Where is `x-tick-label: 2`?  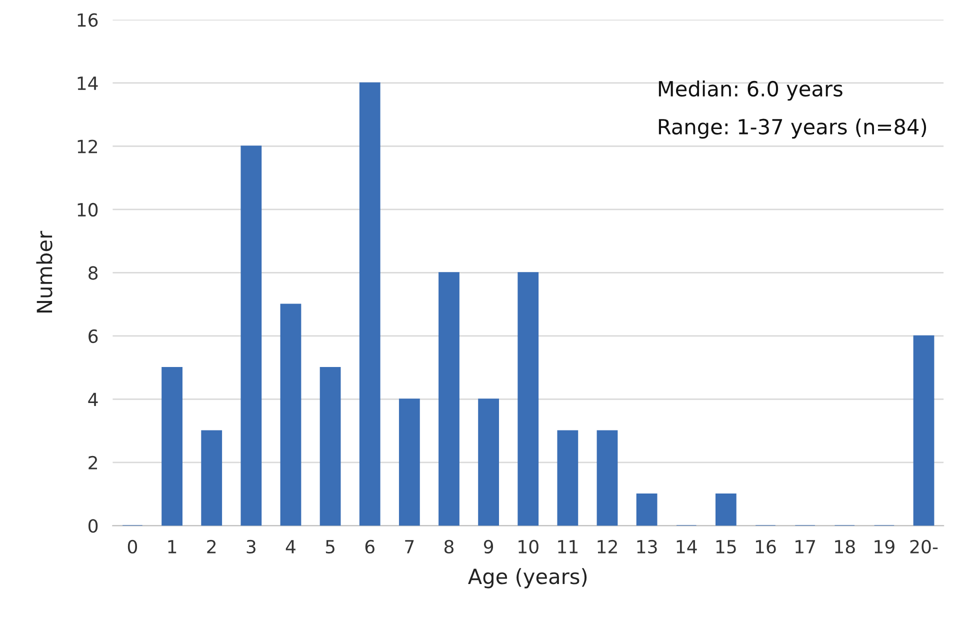
x-tick-label: 2 is located at coordinates (211, 547).